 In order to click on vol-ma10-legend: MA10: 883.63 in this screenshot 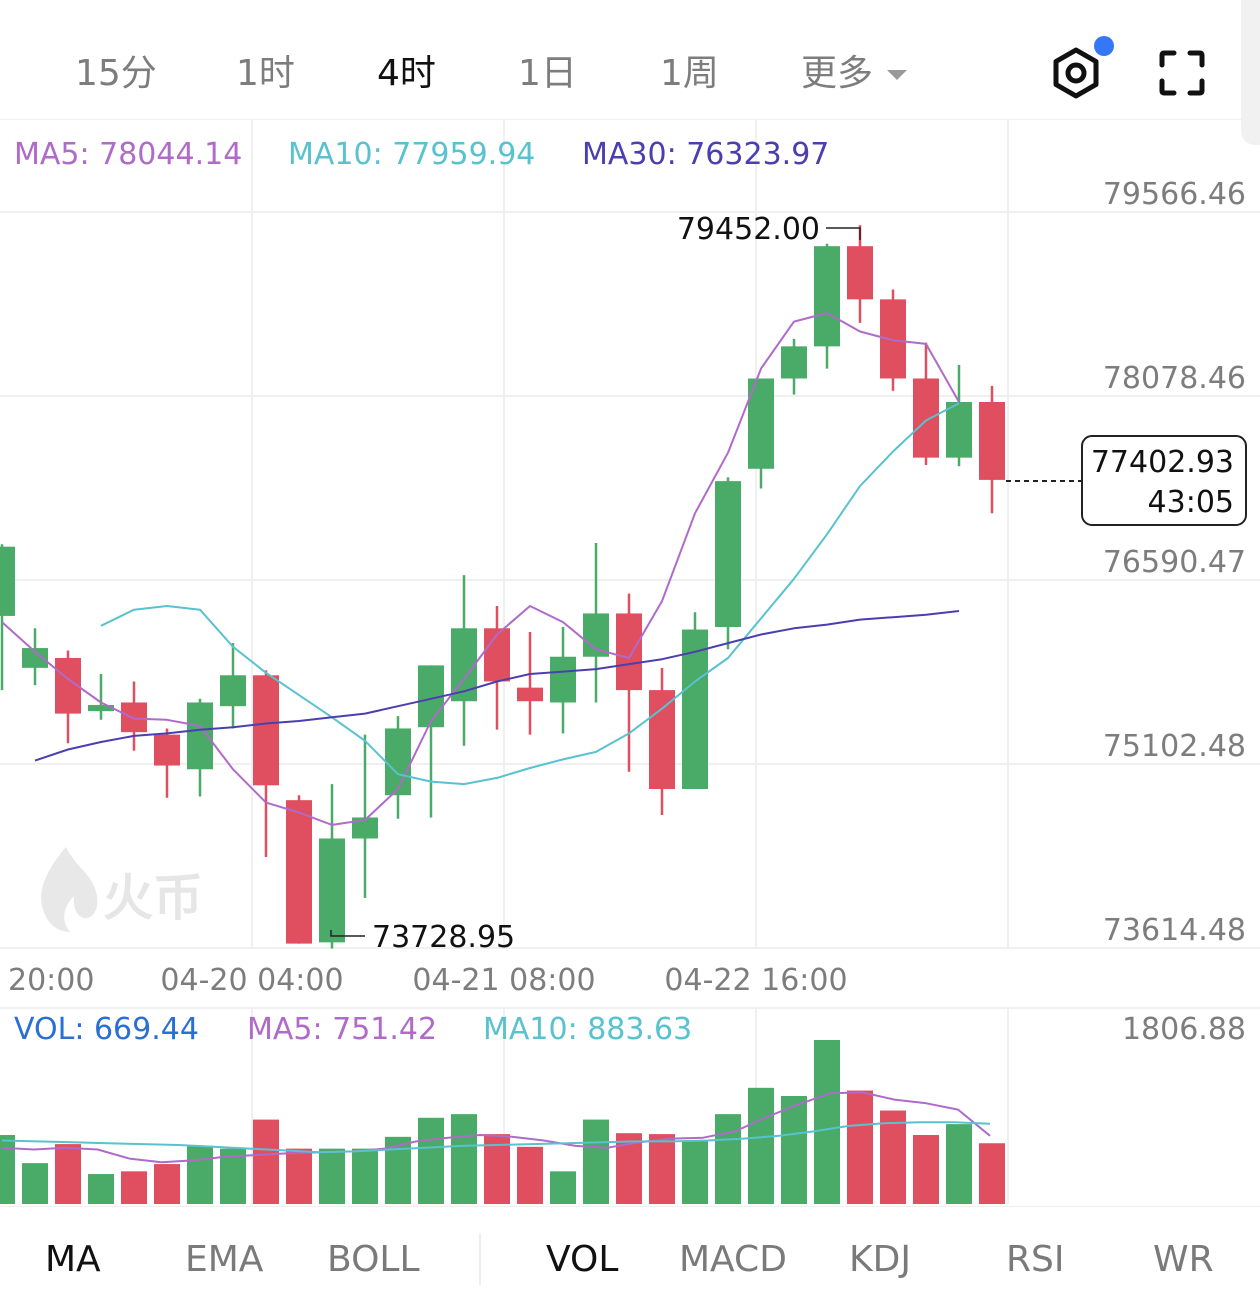, I will do `click(587, 1029)`.